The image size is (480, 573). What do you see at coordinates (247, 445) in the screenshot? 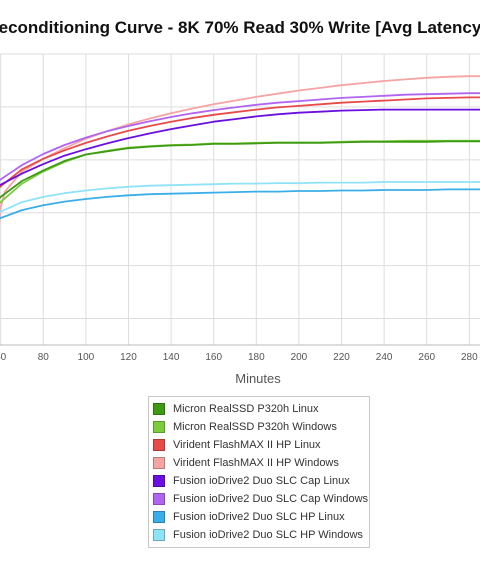
I see `legend-label: Virident FlashMAX II HP Linux` at bounding box center [247, 445].